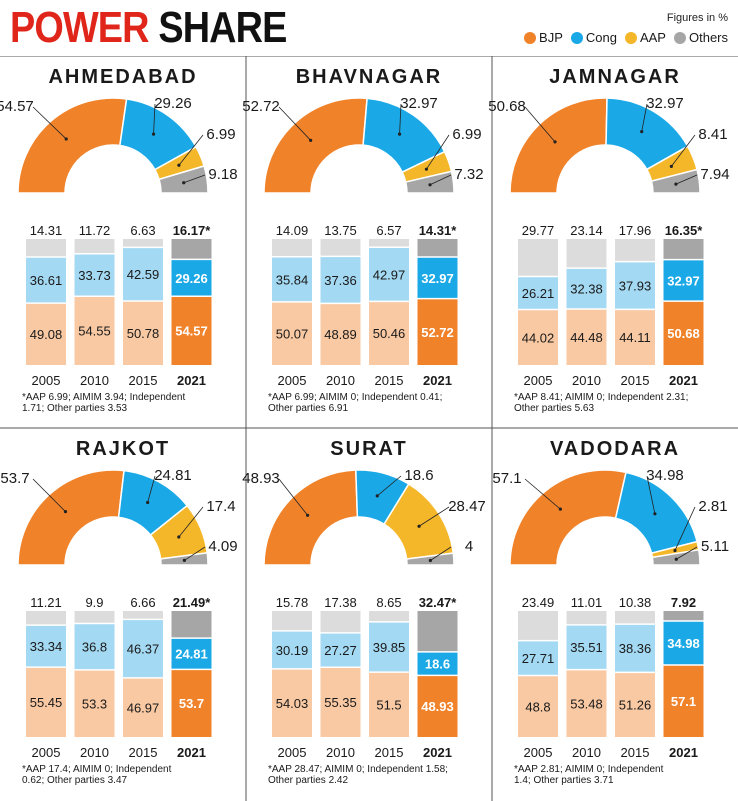  I want to click on legend: BJP Cong AAP Others, so click(626, 37).